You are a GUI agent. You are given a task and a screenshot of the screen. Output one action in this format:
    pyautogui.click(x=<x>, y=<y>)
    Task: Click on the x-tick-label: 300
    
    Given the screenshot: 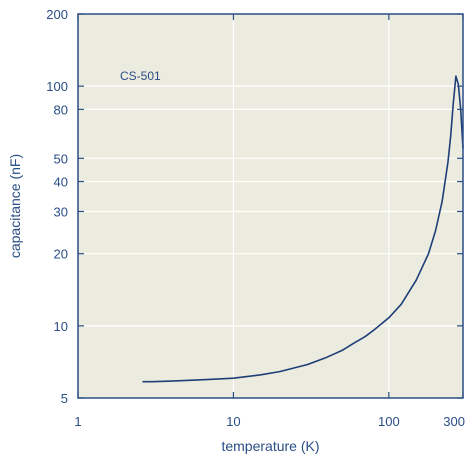 What is the action you would take?
    pyautogui.click(x=454, y=421)
    